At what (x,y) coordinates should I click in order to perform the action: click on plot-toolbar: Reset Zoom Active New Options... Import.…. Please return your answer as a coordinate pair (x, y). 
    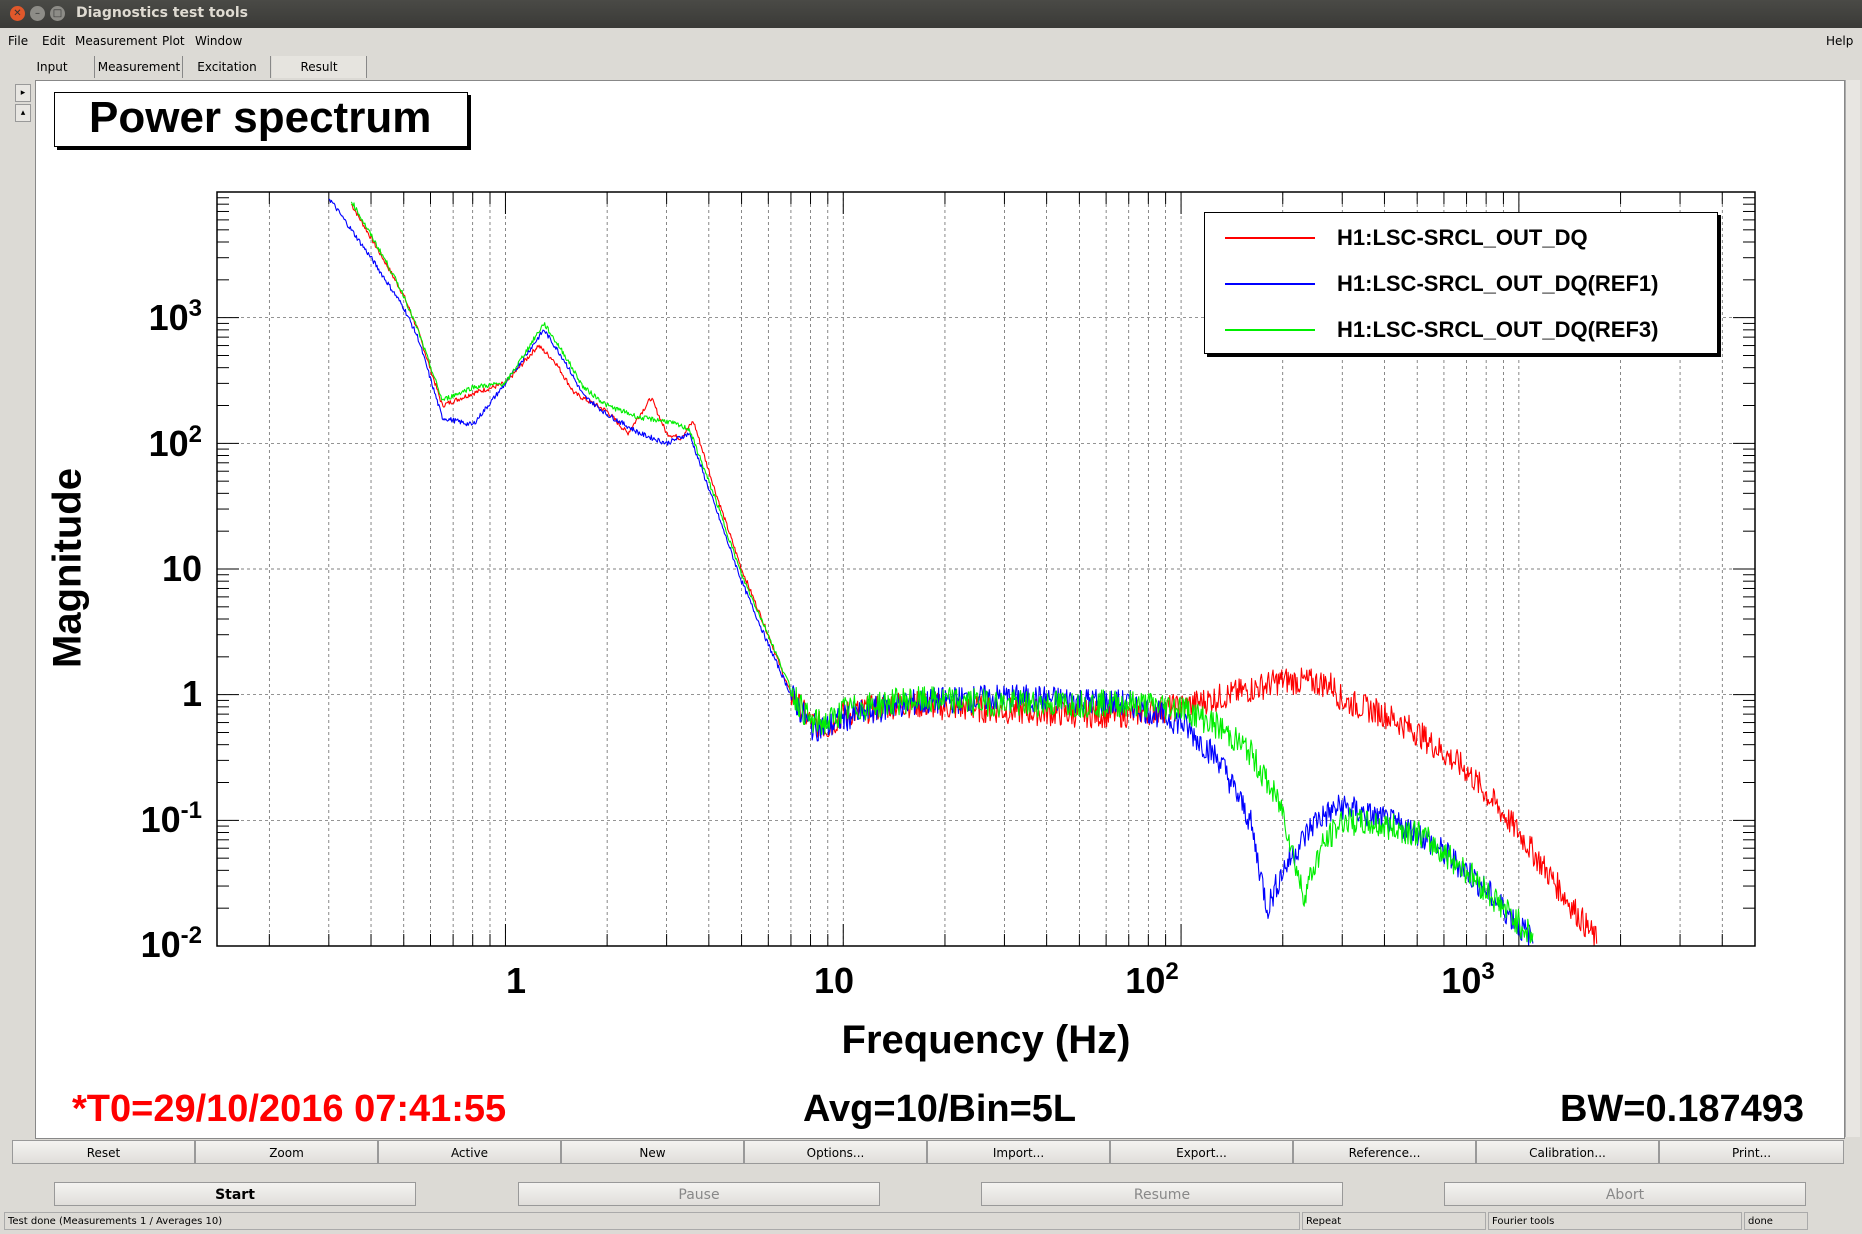
    Looking at the image, I should click on (928, 1153).